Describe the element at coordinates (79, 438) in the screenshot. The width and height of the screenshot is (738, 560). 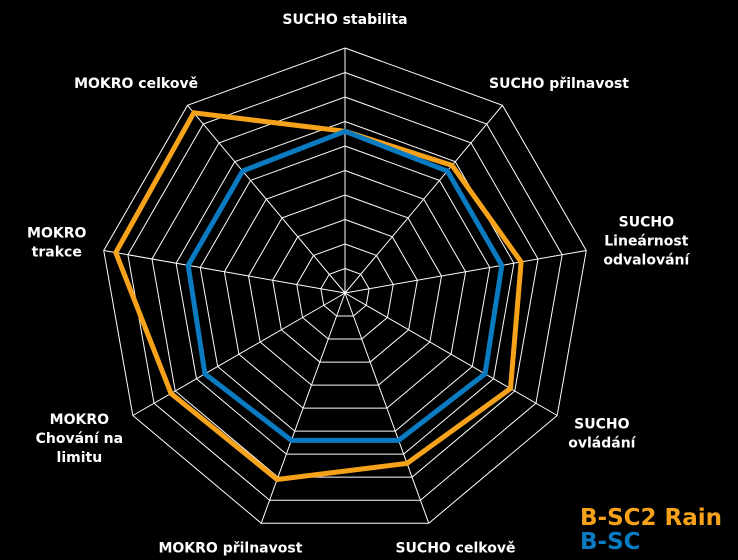
I see `axis-label: MOKRO Chování na limitu` at that location.